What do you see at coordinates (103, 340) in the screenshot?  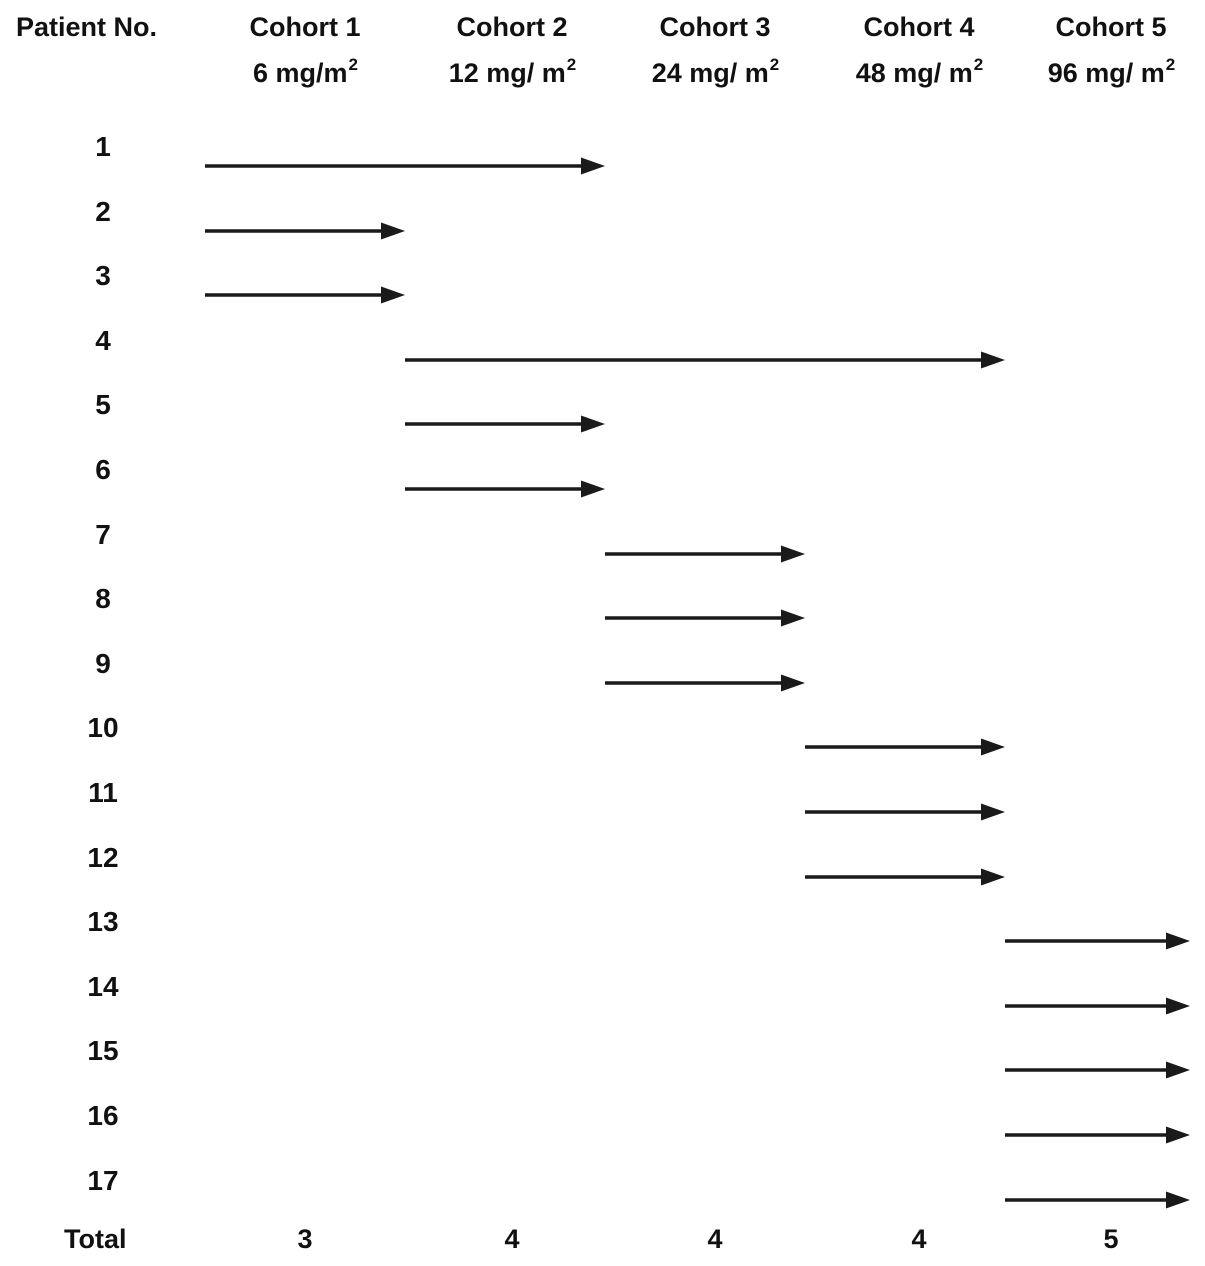 I see `patient-number-4: 4` at bounding box center [103, 340].